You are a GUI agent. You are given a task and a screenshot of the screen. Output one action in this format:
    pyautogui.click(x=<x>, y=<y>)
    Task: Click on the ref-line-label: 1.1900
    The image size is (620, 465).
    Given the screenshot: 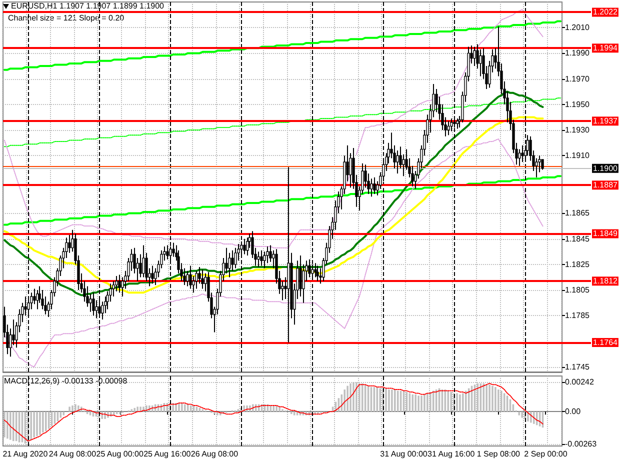 What is the action you would take?
    pyautogui.click(x=605, y=168)
    